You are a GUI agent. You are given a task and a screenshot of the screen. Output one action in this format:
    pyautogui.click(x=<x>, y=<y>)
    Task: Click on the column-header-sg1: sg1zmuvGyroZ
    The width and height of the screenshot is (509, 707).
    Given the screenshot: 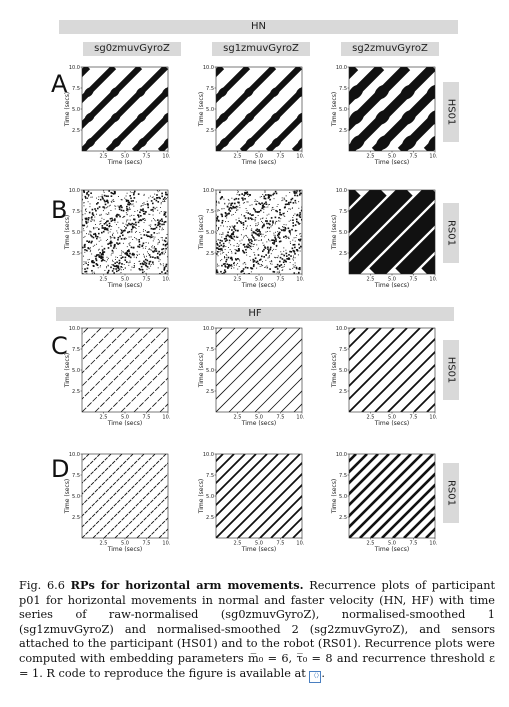 What is the action you would take?
    pyautogui.click(x=261, y=49)
    